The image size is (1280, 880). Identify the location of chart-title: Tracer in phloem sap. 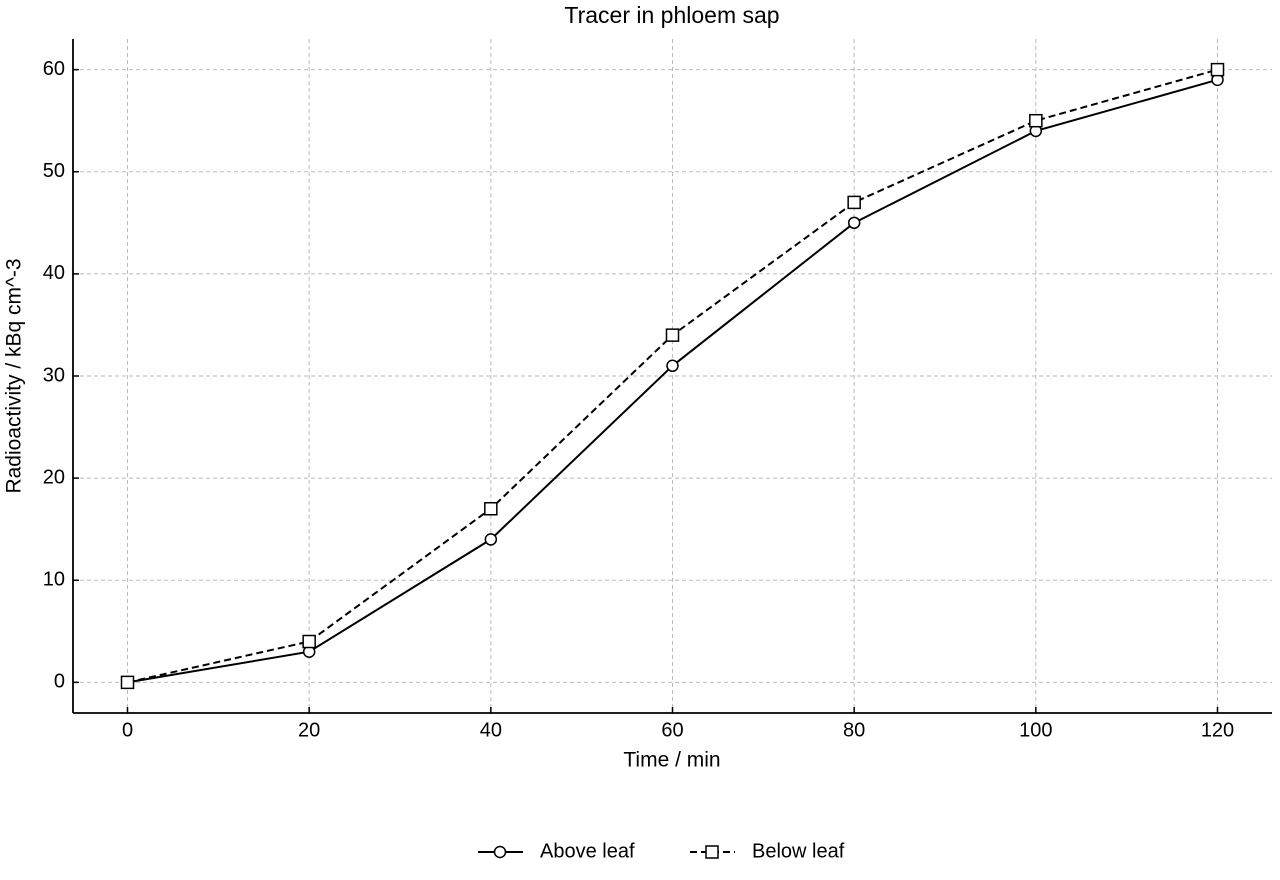
(671, 15).